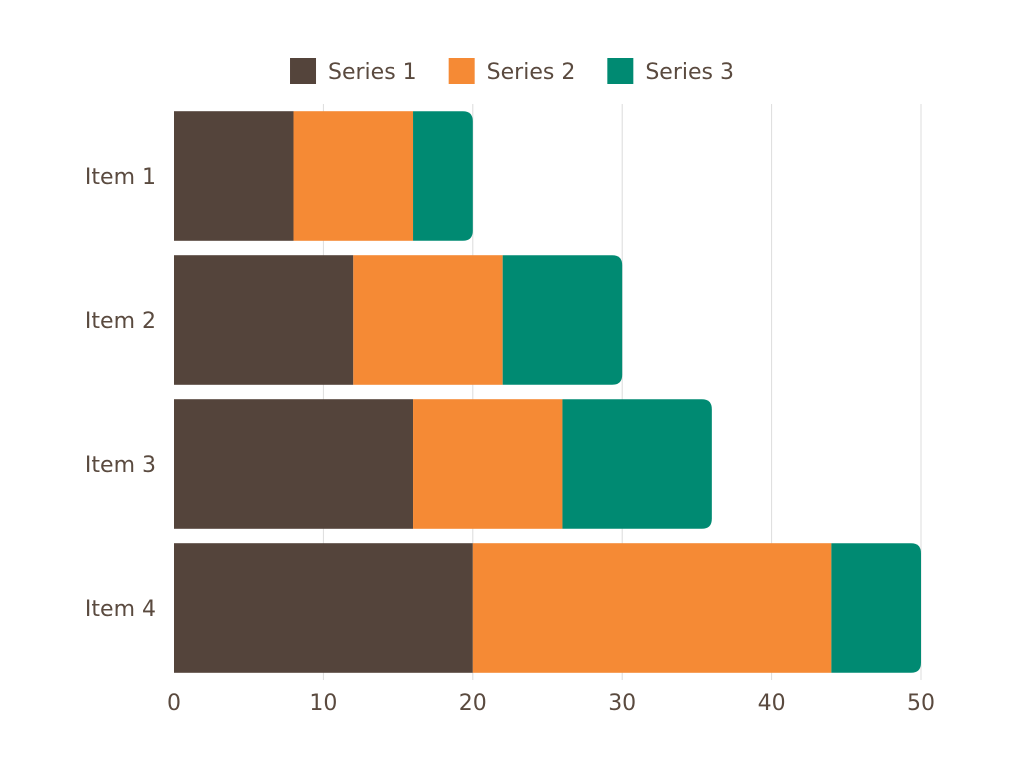 This screenshot has height=768, width=1024. Describe the element at coordinates (772, 703) in the screenshot. I see `x-tick-label: 40` at that location.